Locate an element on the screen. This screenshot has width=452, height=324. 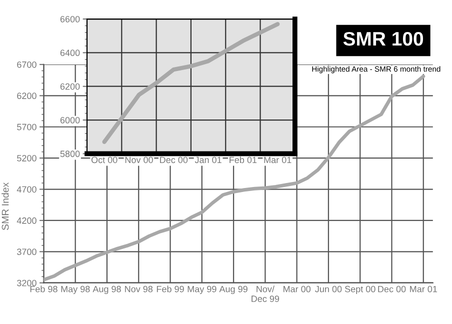
x-tick-label: Jan 01 is located at coordinates (208, 160).